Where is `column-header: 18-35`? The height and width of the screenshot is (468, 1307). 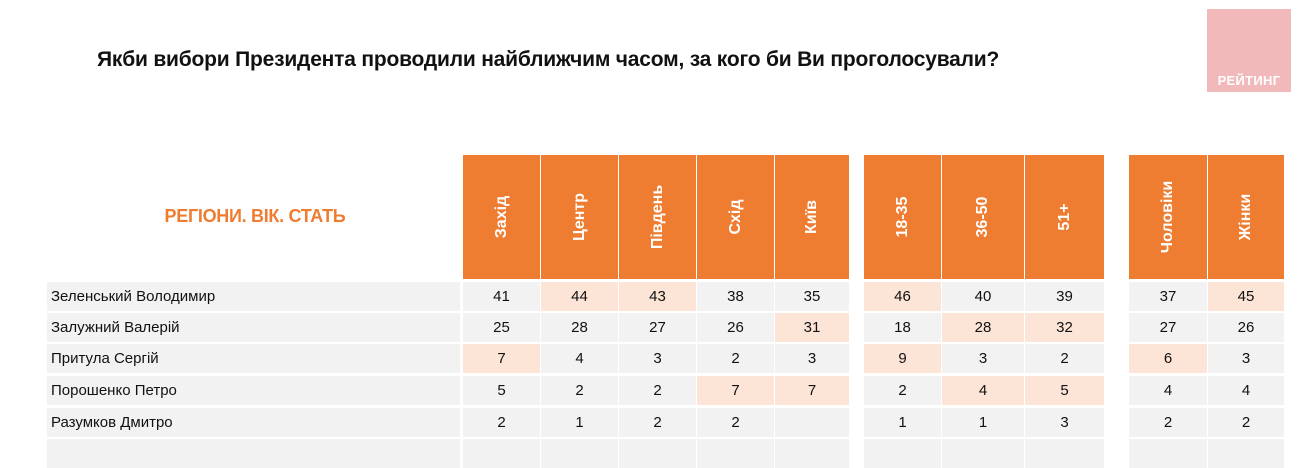
column-header: 18-35 is located at coordinates (902, 217).